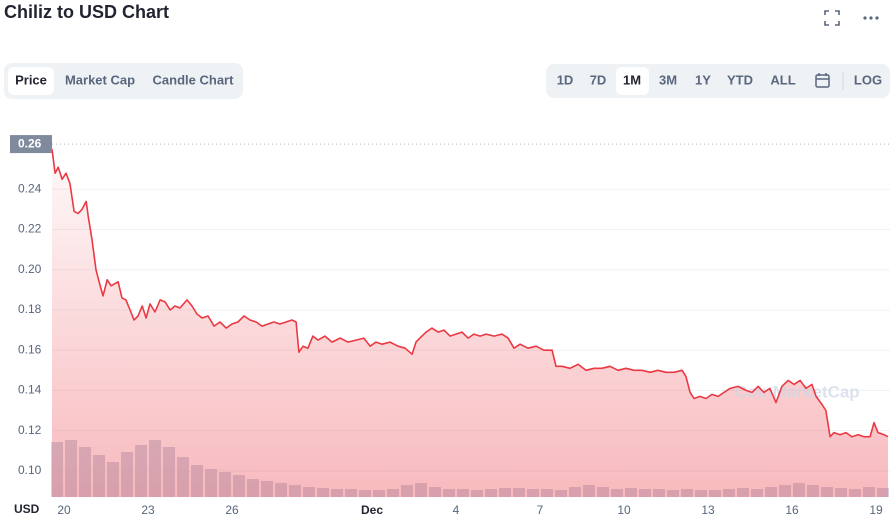  I want to click on y-tick-label: 0.10, so click(30, 470).